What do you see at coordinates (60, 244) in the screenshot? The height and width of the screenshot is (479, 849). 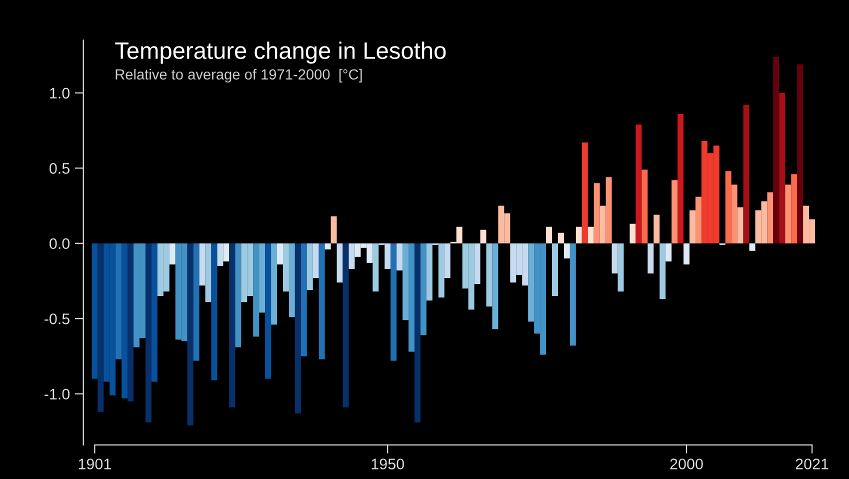 I see `y-tick-label: 0.0` at bounding box center [60, 244].